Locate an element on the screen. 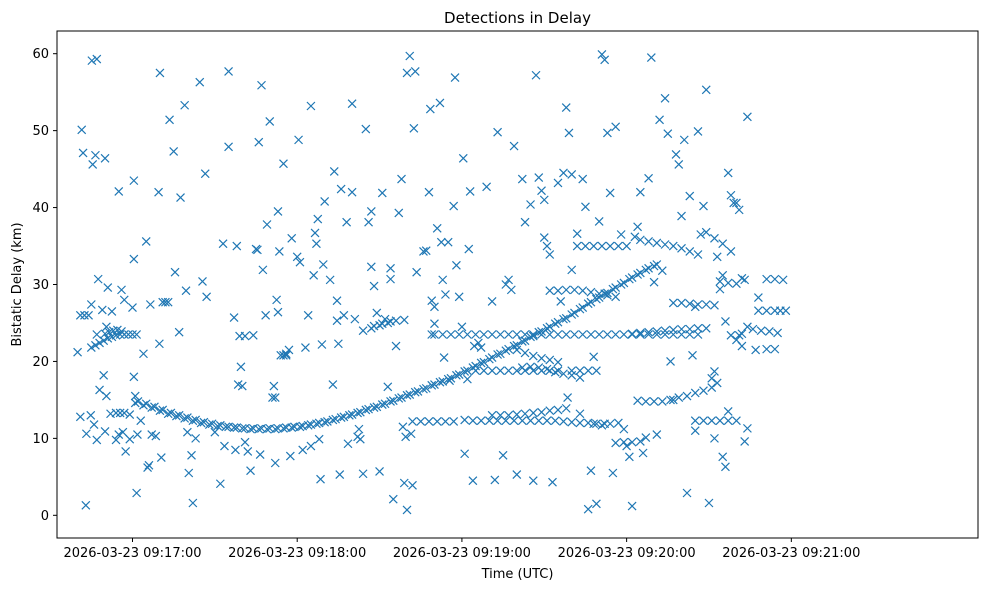  chart-title: Detections in Delay is located at coordinates (517, 18).